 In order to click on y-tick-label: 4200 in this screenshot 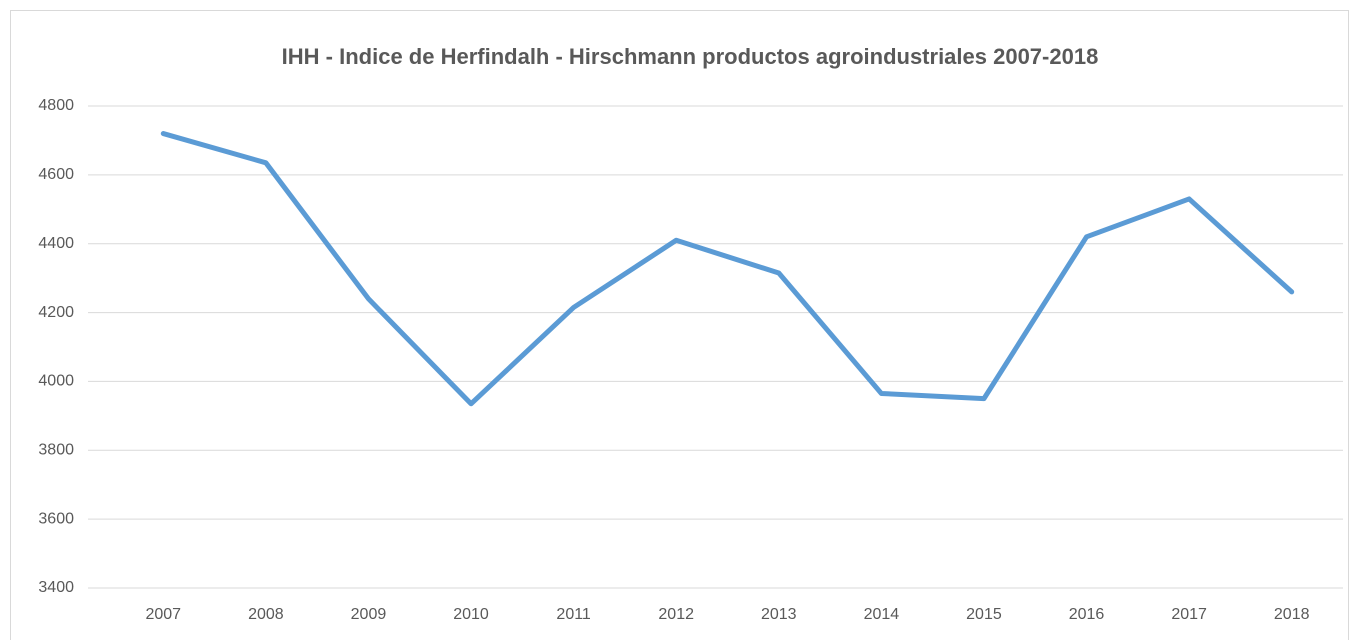, I will do `click(56, 312)`.